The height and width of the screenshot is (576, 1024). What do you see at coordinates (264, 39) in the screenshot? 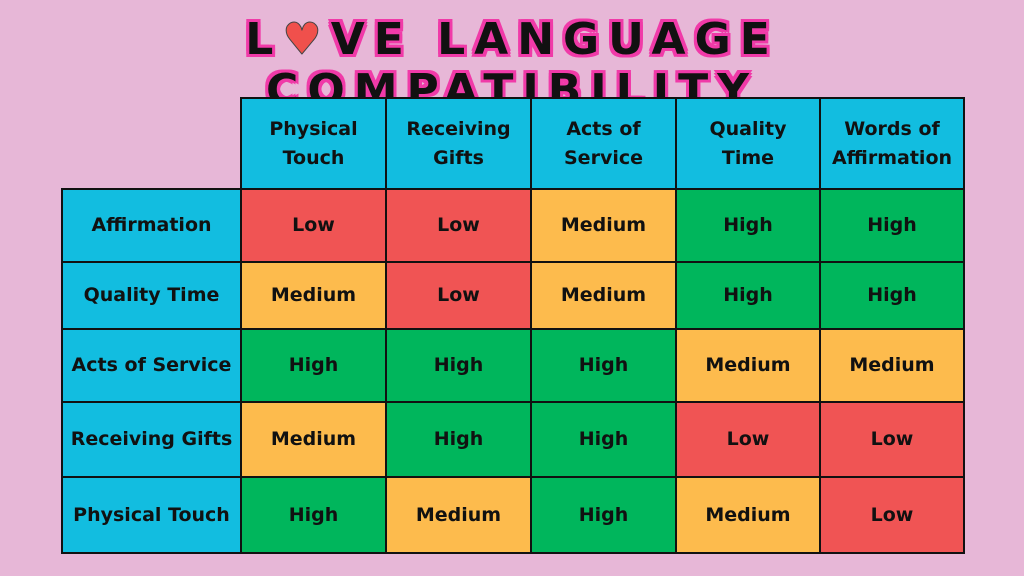
I see `title-part: L` at bounding box center [264, 39].